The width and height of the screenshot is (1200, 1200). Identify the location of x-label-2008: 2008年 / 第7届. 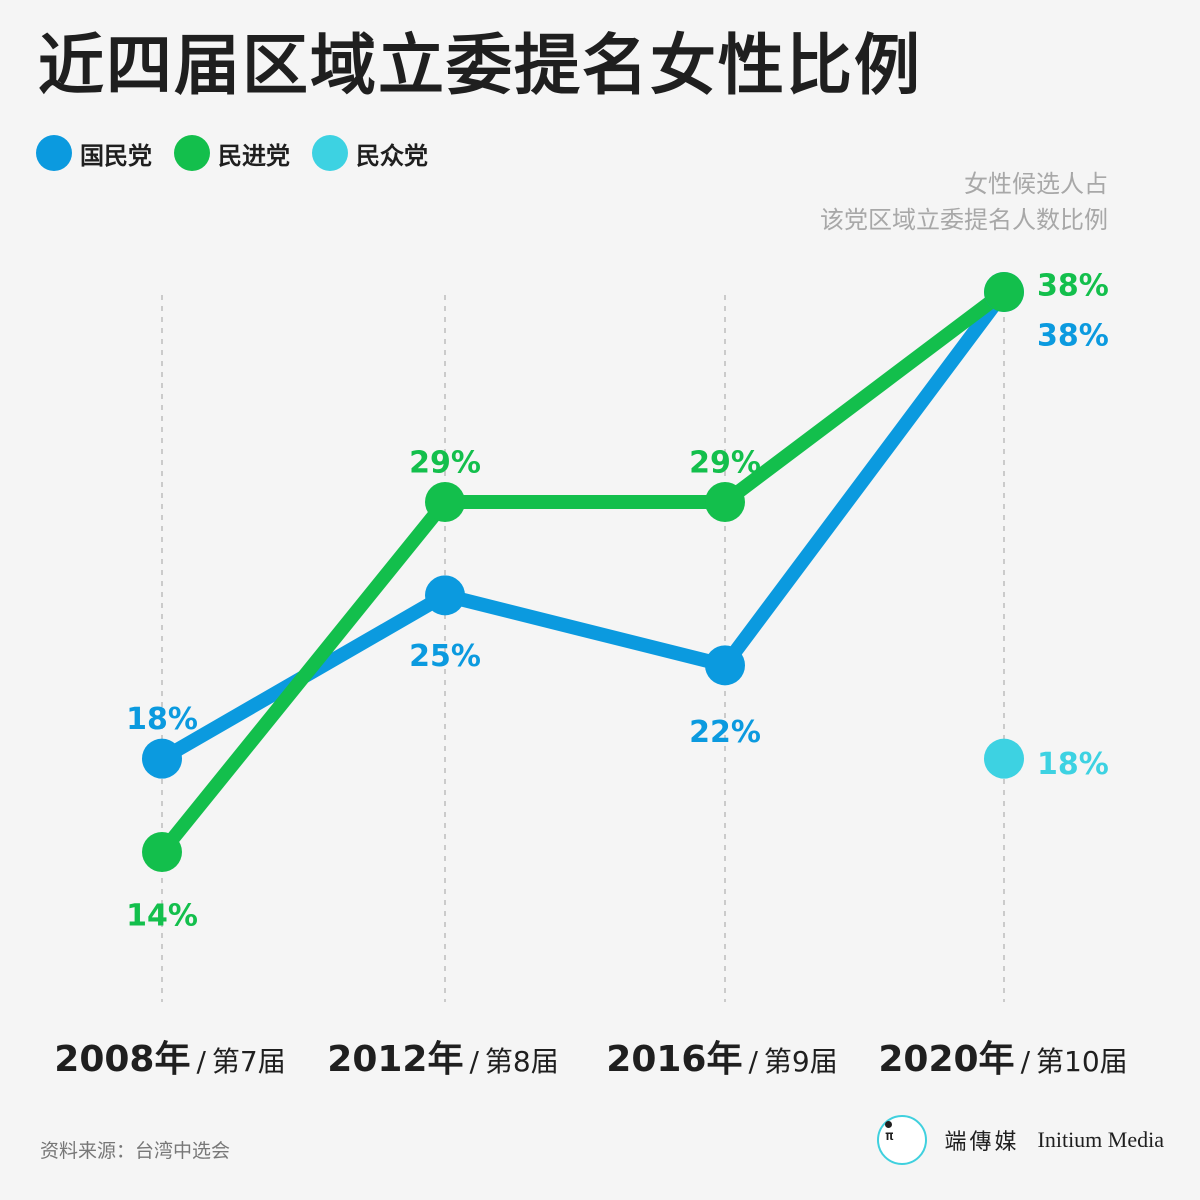
(169, 1056).